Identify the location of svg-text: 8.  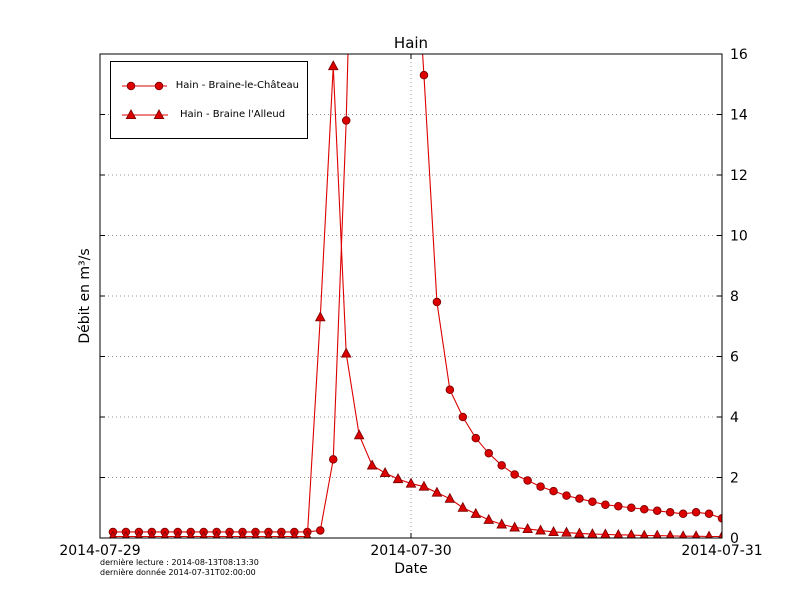
(734, 297).